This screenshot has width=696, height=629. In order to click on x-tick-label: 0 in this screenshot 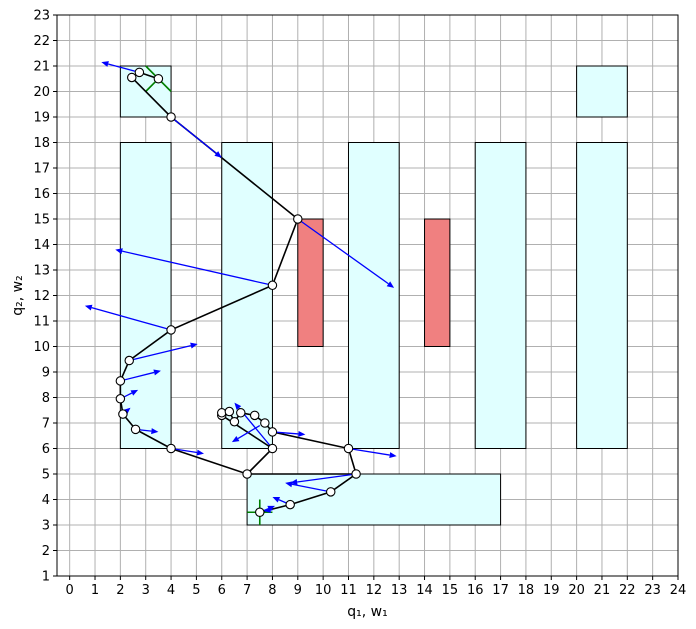, I will do `click(70, 590)`.